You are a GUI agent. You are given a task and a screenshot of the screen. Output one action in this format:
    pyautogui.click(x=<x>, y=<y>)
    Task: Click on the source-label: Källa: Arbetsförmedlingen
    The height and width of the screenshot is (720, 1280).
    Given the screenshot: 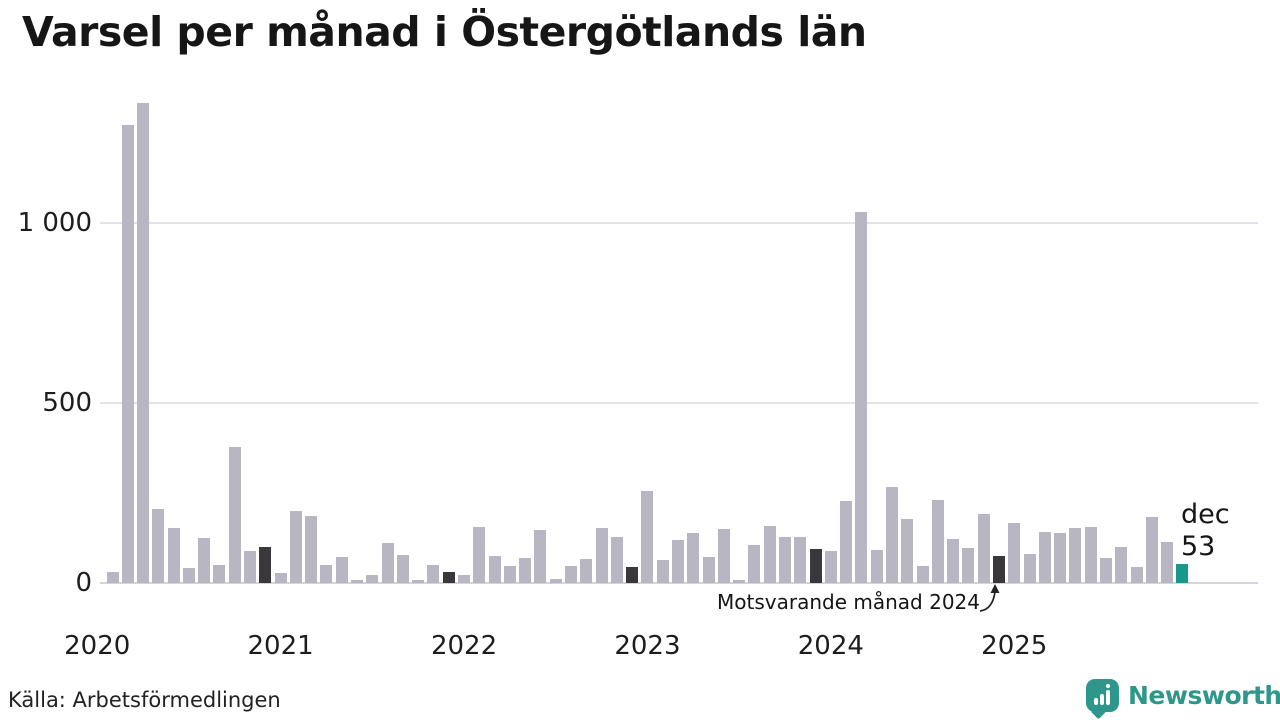 What is the action you would take?
    pyautogui.click(x=144, y=700)
    